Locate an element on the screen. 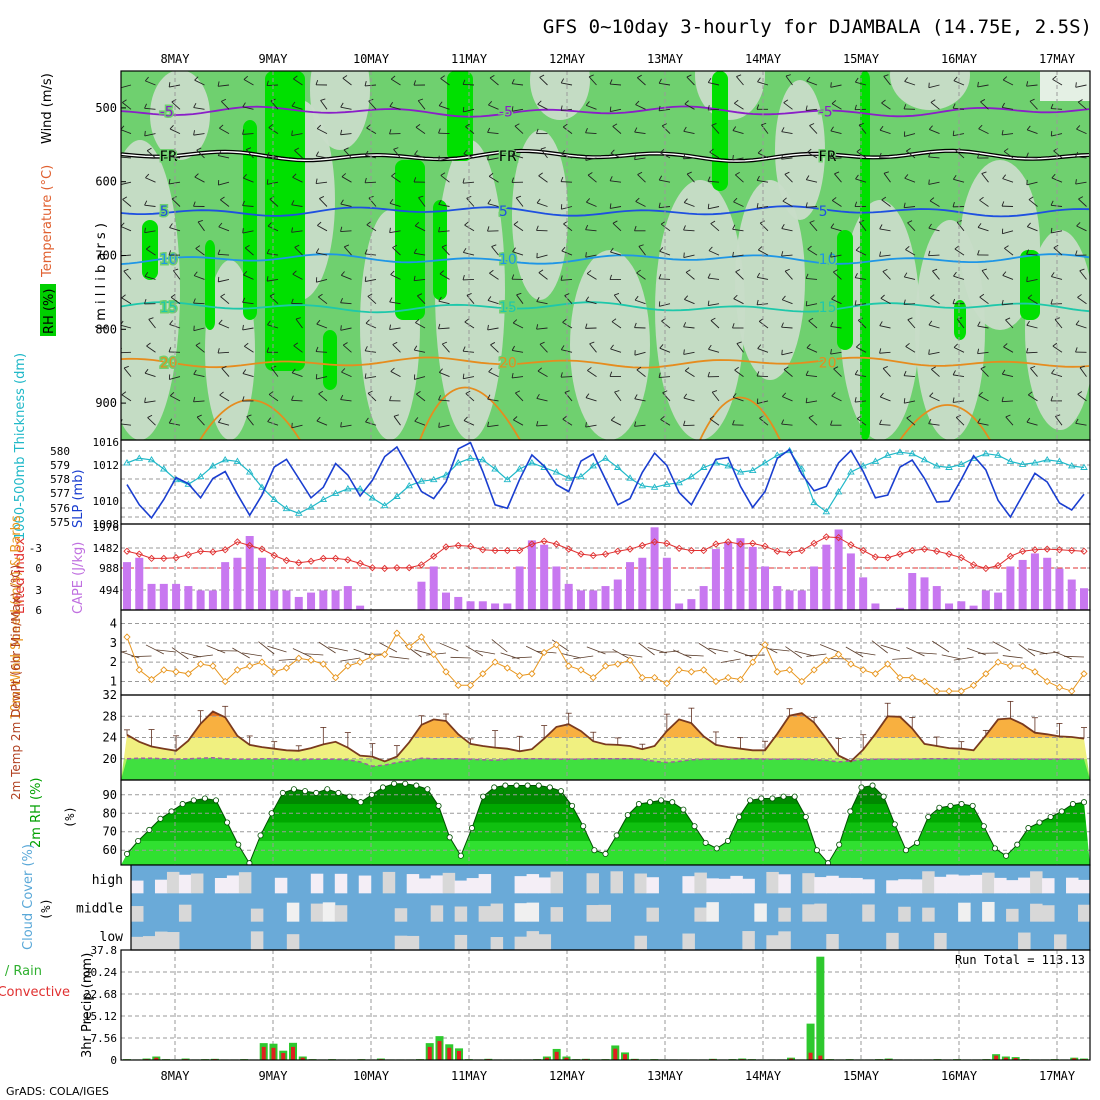  rh-band-fill is located at coordinates (633, 794).